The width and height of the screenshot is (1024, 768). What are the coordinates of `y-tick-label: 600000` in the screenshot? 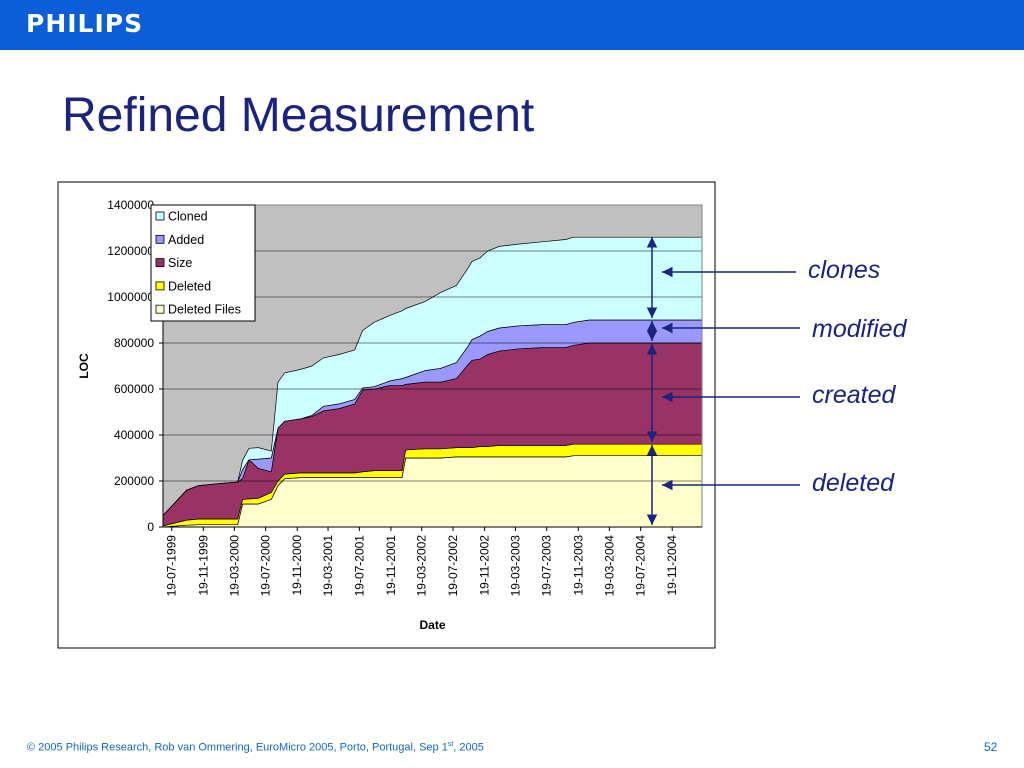 It's located at (134, 389).